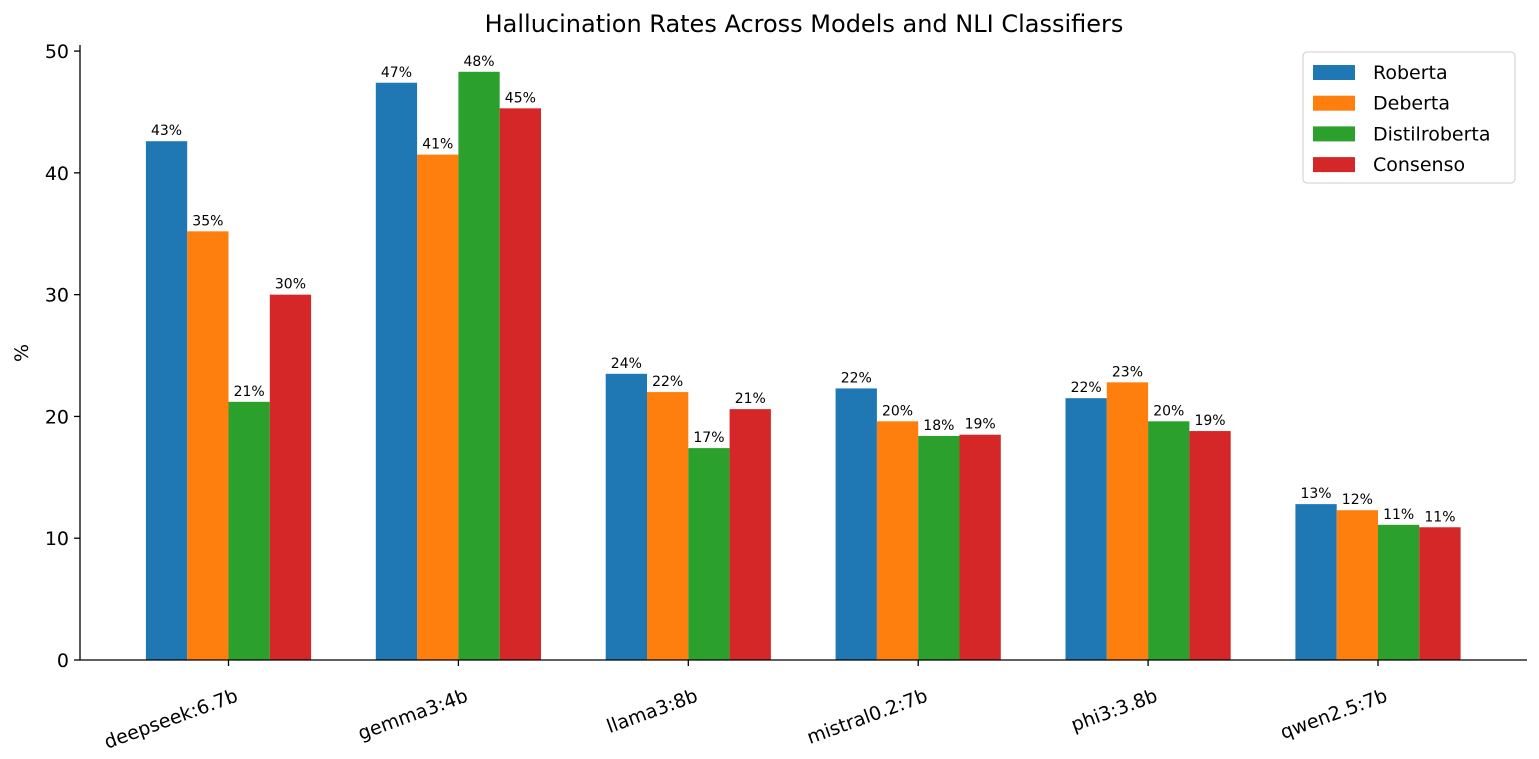 The width and height of the screenshot is (1539, 759). What do you see at coordinates (626, 364) in the screenshot?
I see `bar-value-label: 24%` at bounding box center [626, 364].